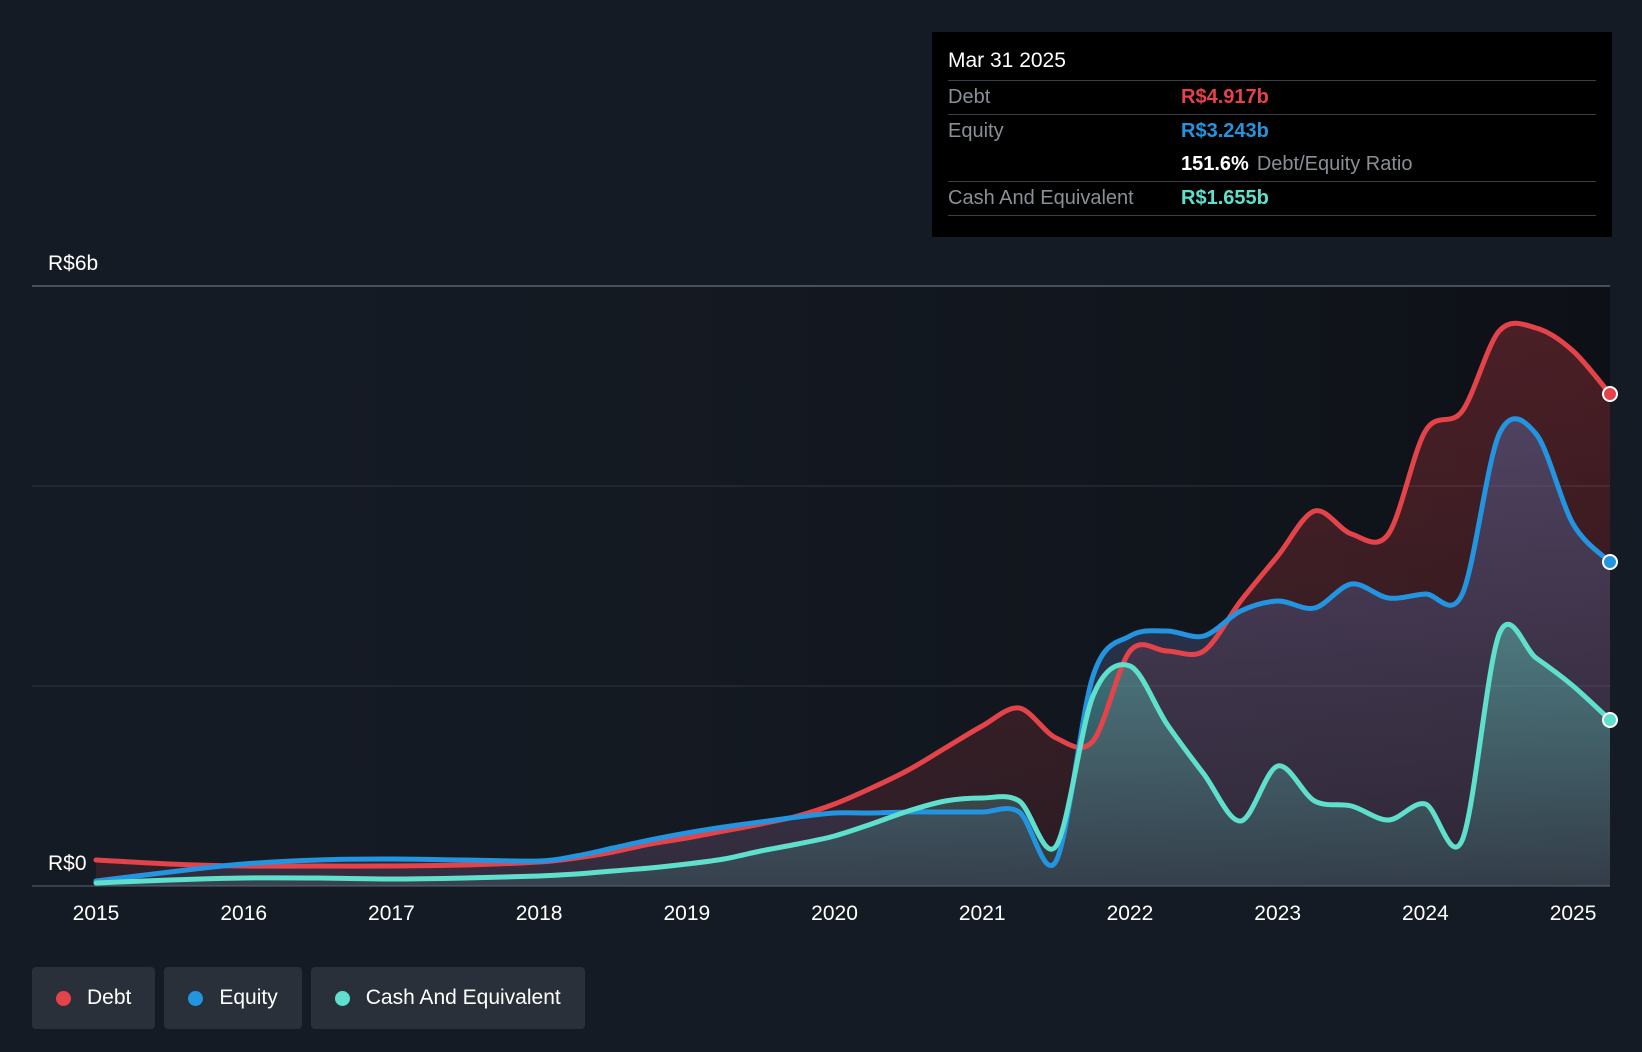 The width and height of the screenshot is (1642, 1052). What do you see at coordinates (539, 913) in the screenshot?
I see `x-tick-label: 2018` at bounding box center [539, 913].